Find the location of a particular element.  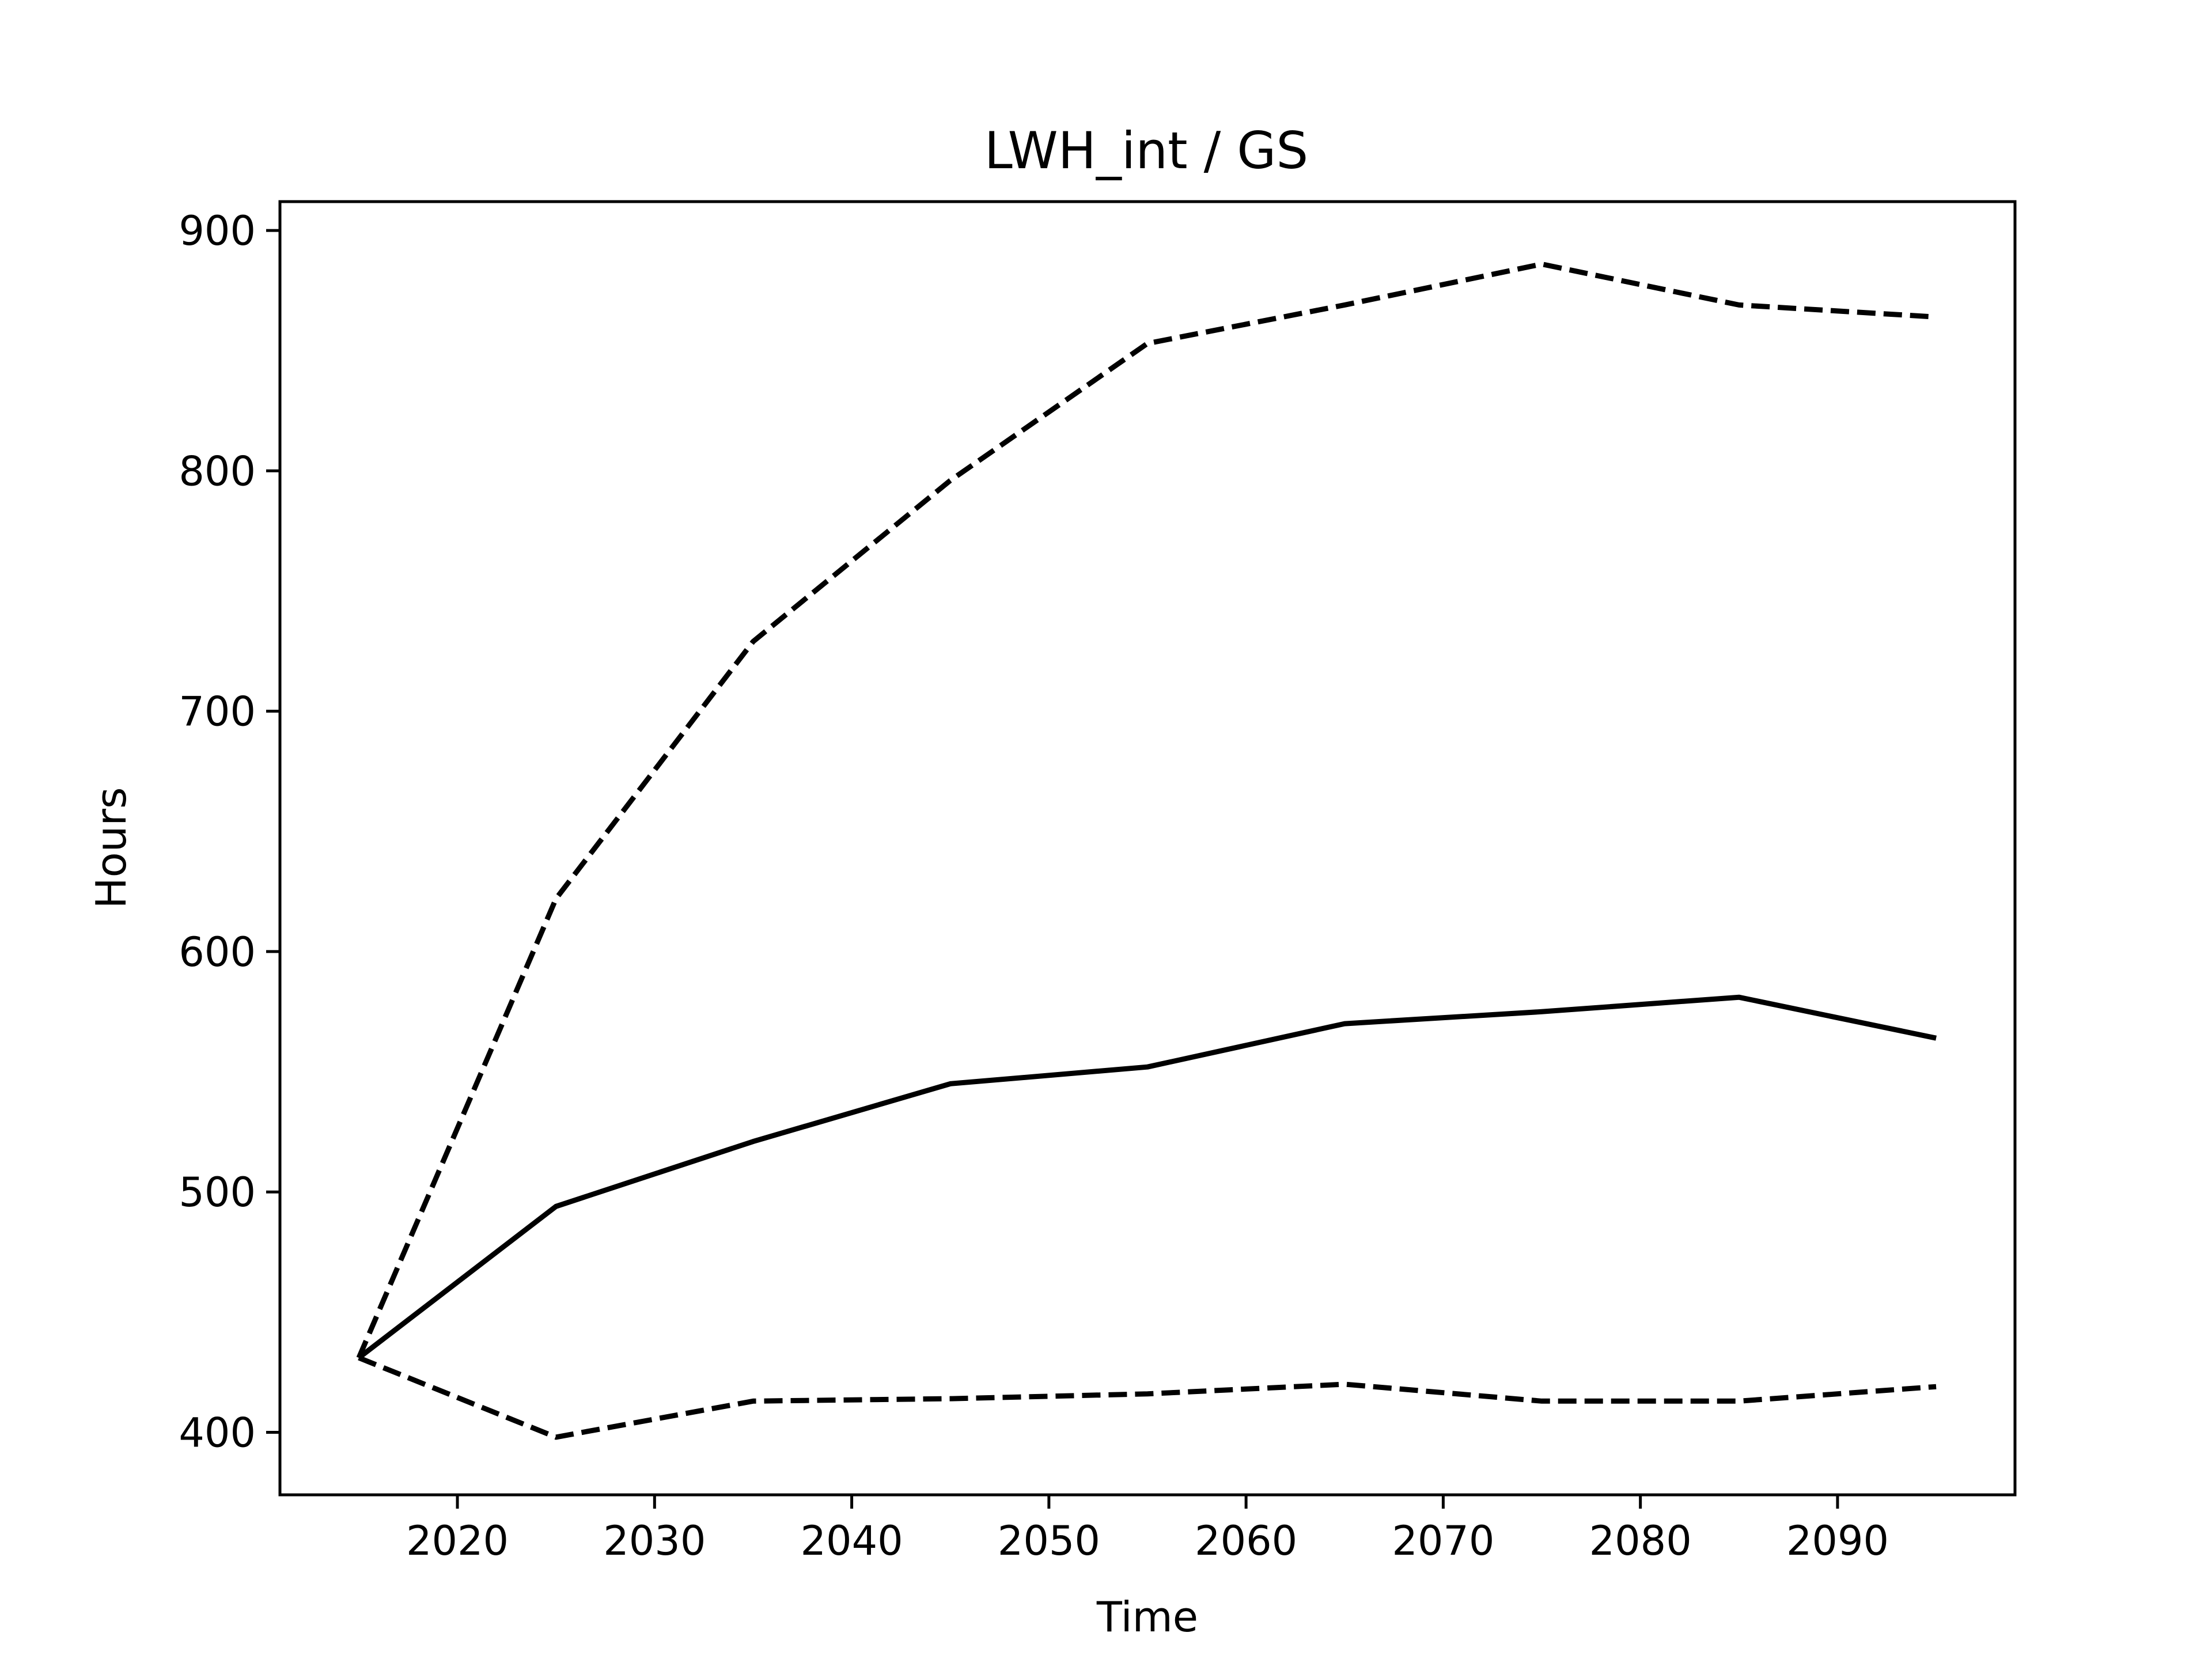

y-tick-label: 700 is located at coordinates (217, 712).